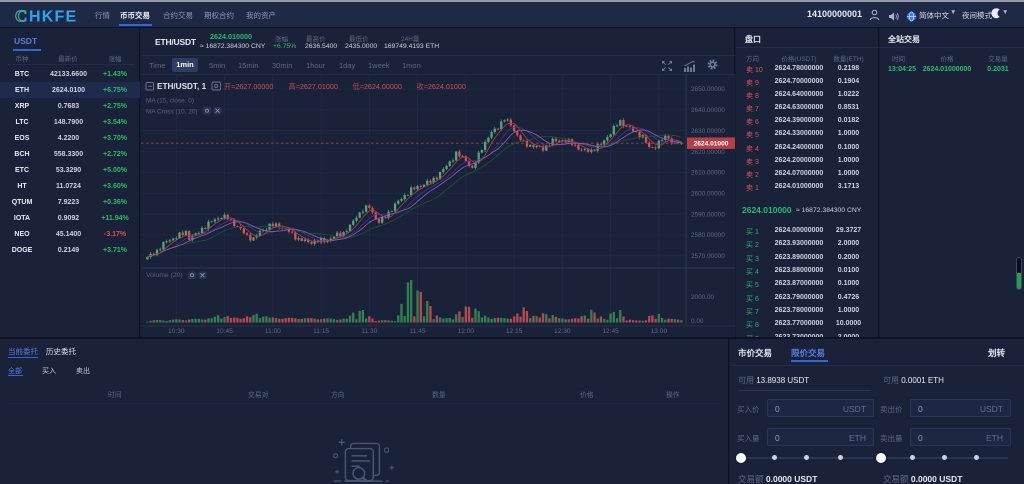 This screenshot has height=484, width=1024. Describe the element at coordinates (21, 16) in the screenshot. I see `svg-text: C` at that location.